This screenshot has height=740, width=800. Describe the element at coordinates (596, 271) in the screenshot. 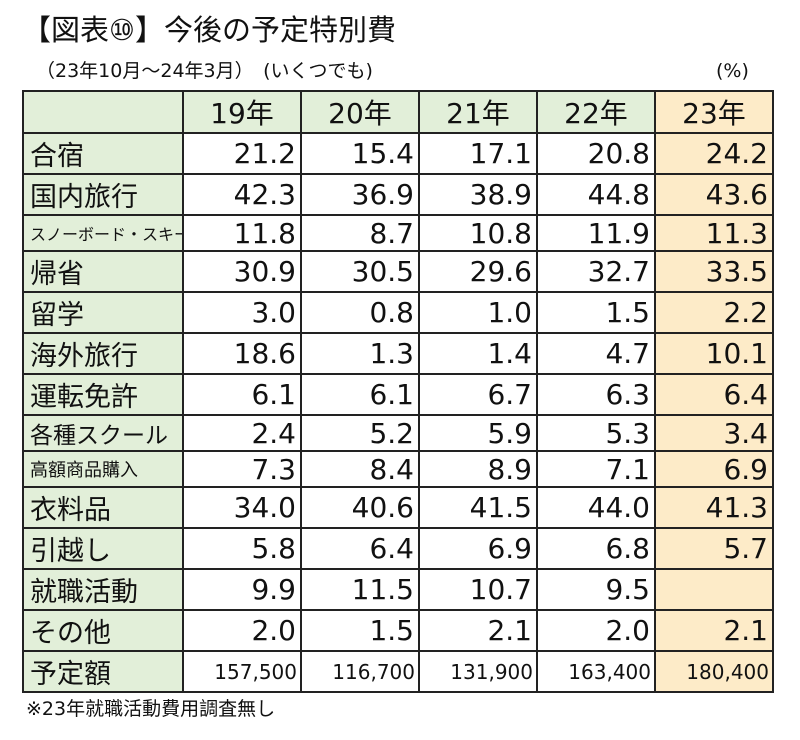

I see `value-cell: 32.7` at that location.